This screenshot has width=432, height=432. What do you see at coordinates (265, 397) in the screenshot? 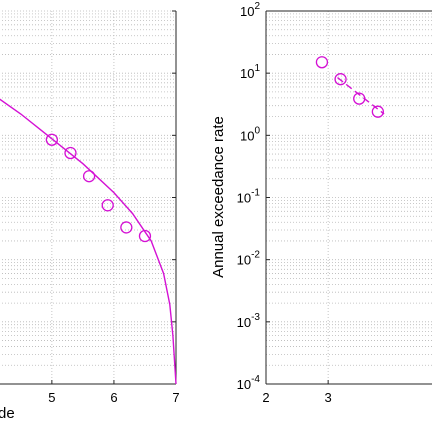
I see `right-x-tick-label: 2` at bounding box center [265, 397].